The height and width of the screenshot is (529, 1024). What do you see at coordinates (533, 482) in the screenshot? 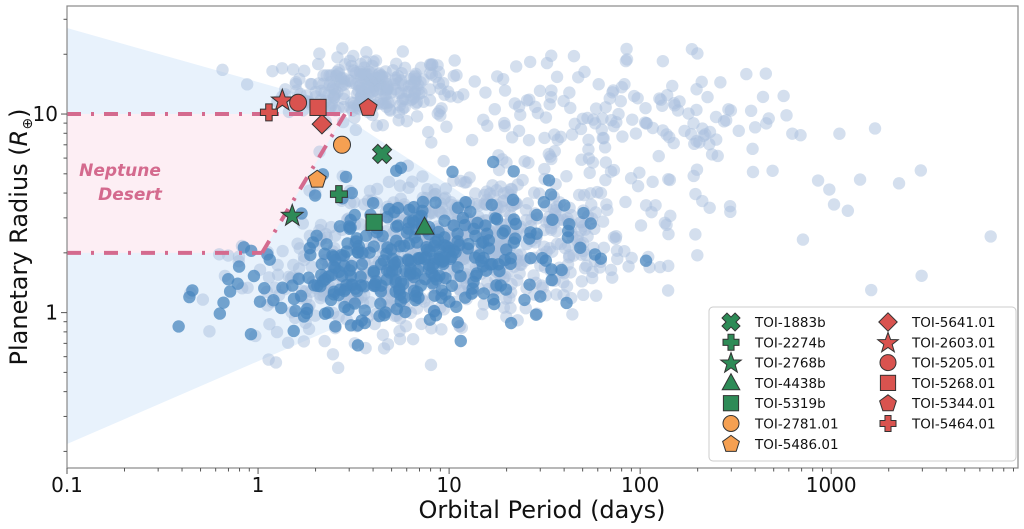
I see `x-axis: 0.1 1 10 100 1000` at bounding box center [533, 482].